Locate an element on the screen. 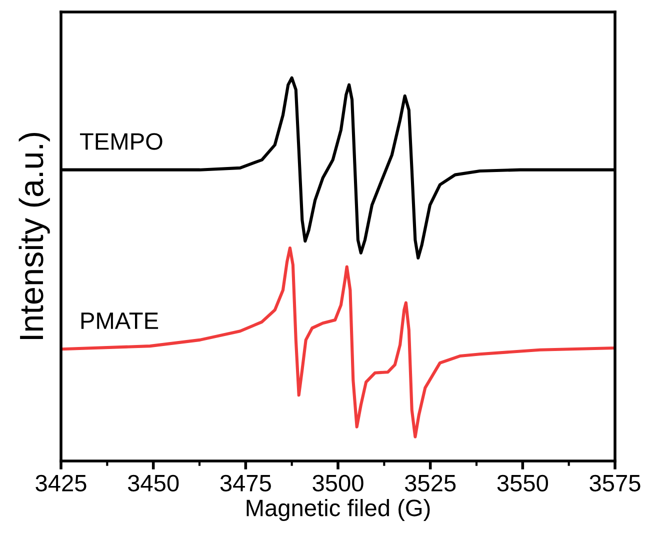  series-label: TEMPO is located at coordinates (121, 141).